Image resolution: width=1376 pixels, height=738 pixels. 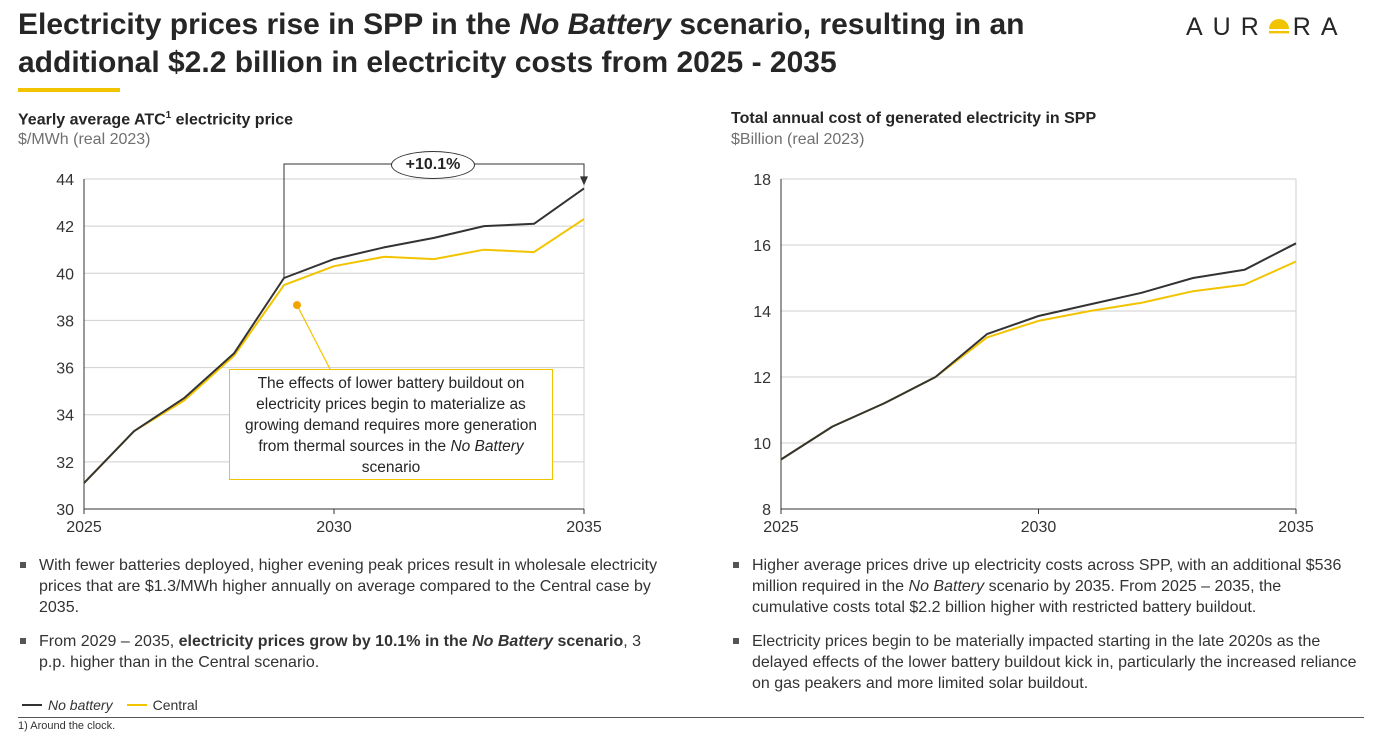 What do you see at coordinates (65, 180) in the screenshot?
I see `price-y-tick-label: 44` at bounding box center [65, 180].